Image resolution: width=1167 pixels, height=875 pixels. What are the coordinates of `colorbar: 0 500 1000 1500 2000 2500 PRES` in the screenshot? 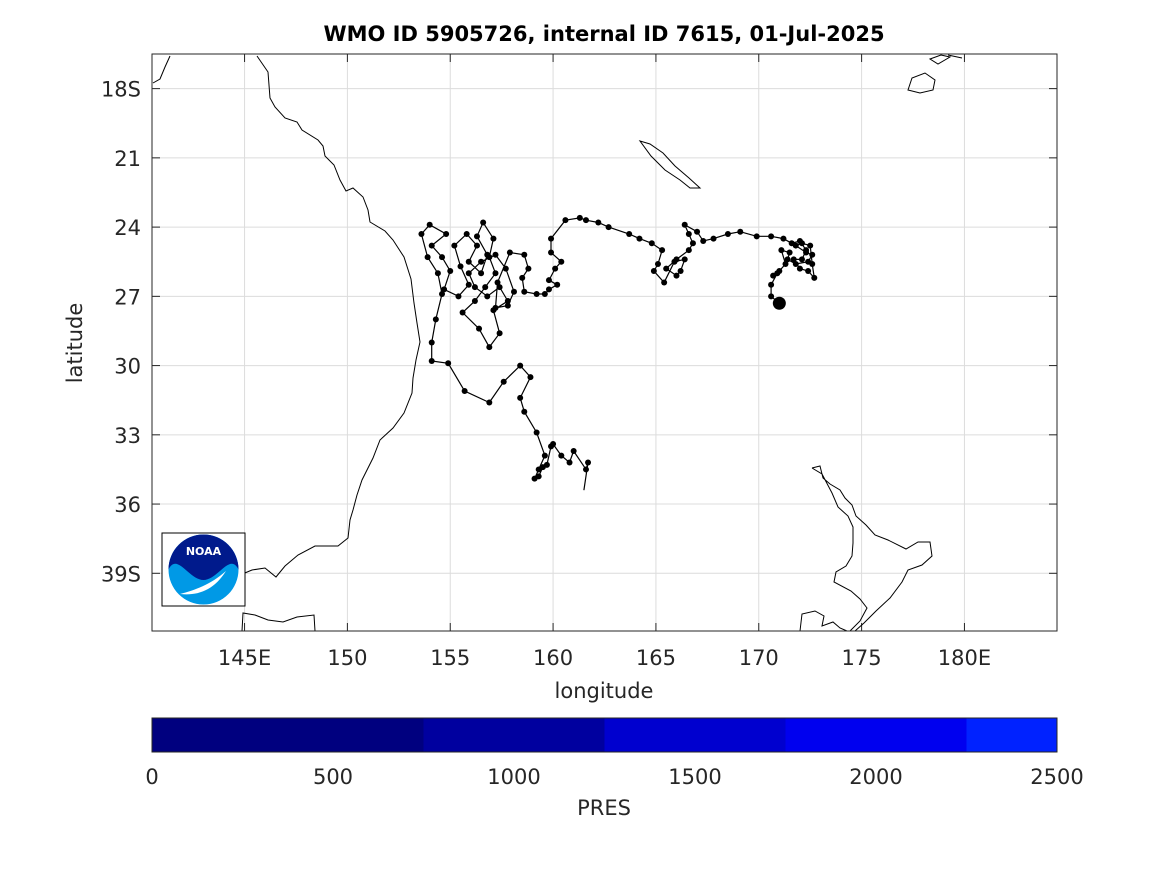 It's located at (614, 768).